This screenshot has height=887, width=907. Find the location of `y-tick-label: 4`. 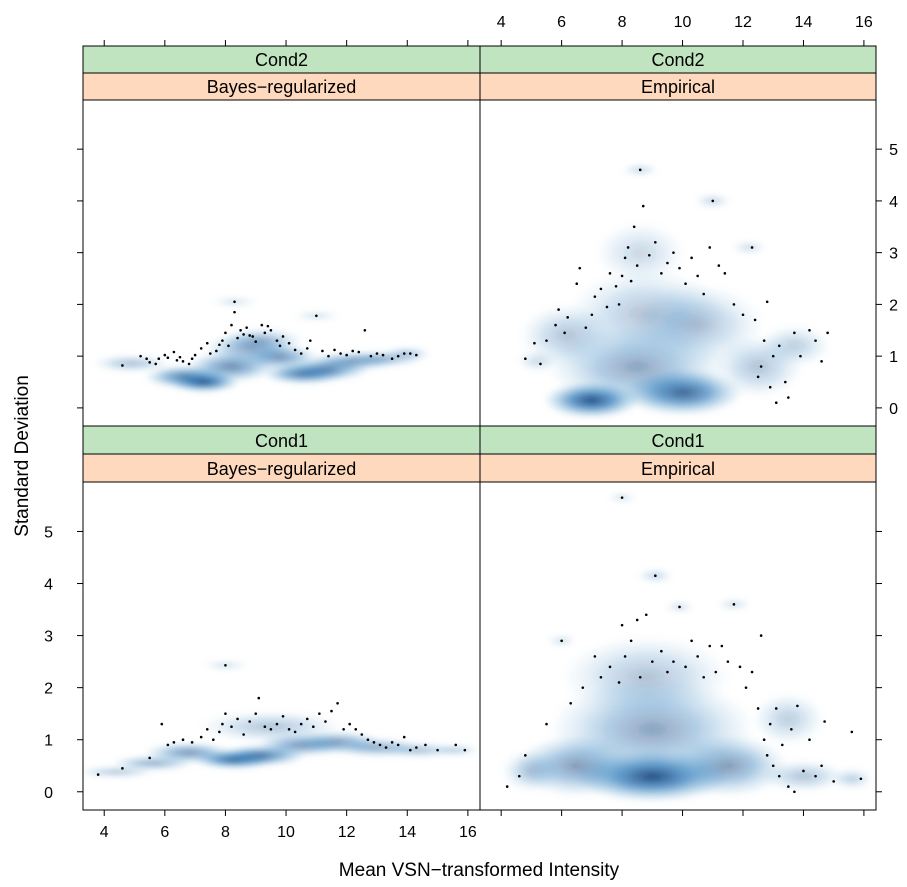

y-tick-label: 4 is located at coordinates (48, 585).